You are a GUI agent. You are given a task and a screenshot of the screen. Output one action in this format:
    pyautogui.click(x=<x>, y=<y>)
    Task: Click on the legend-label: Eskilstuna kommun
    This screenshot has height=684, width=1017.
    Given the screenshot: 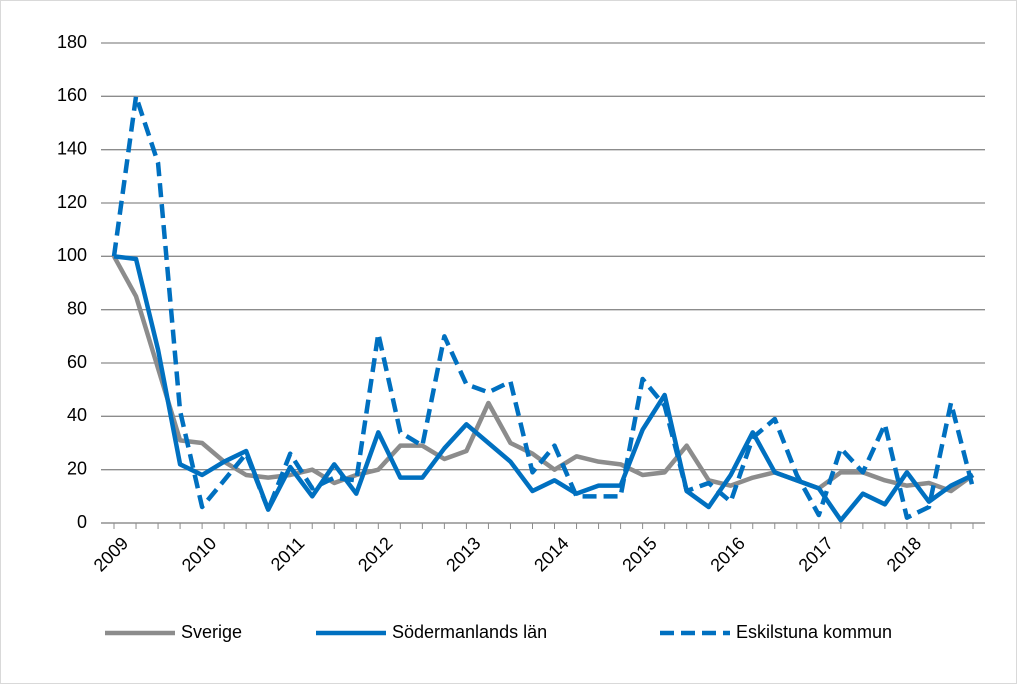 What is the action you would take?
    pyautogui.click(x=814, y=632)
    